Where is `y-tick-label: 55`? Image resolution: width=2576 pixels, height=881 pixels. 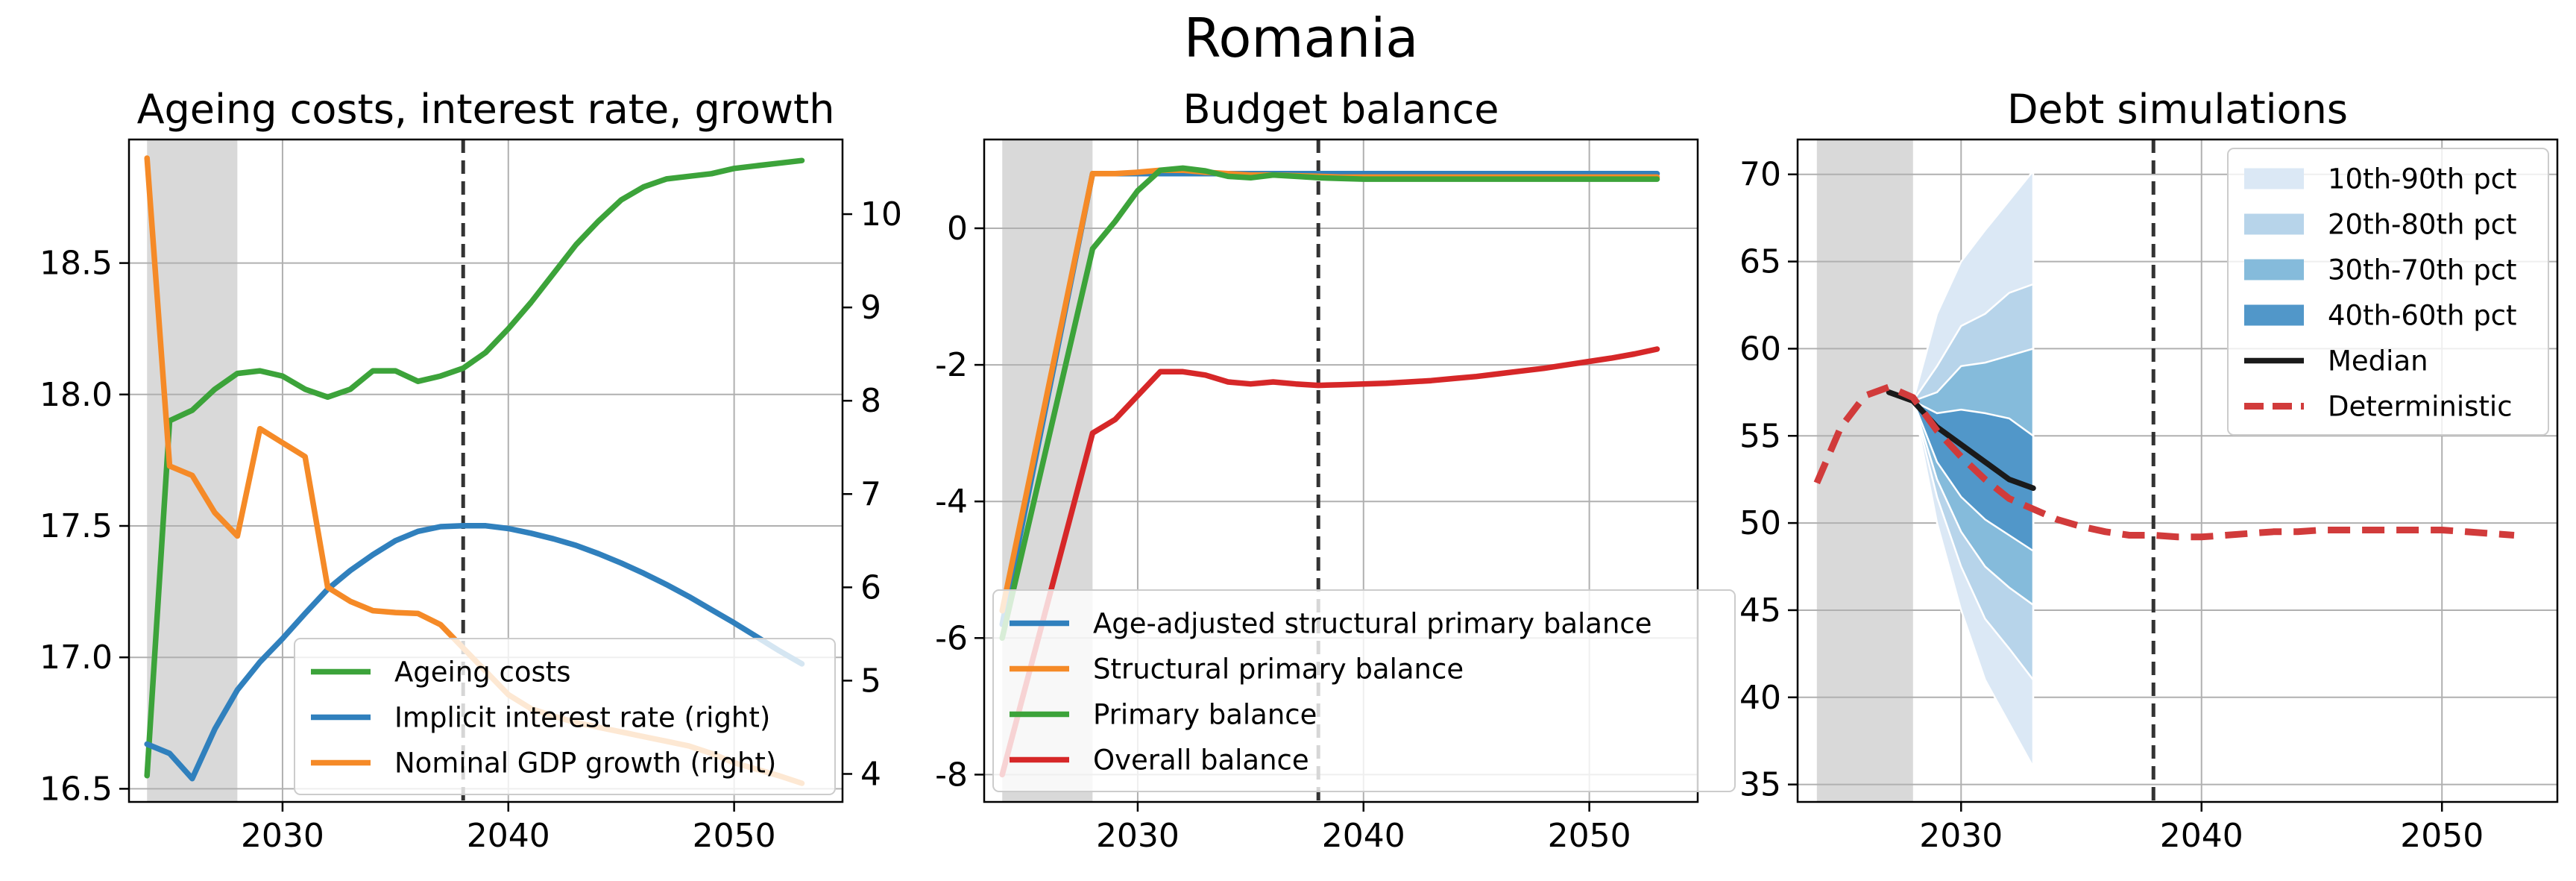
y-tick-label: 55 is located at coordinates (1760, 436).